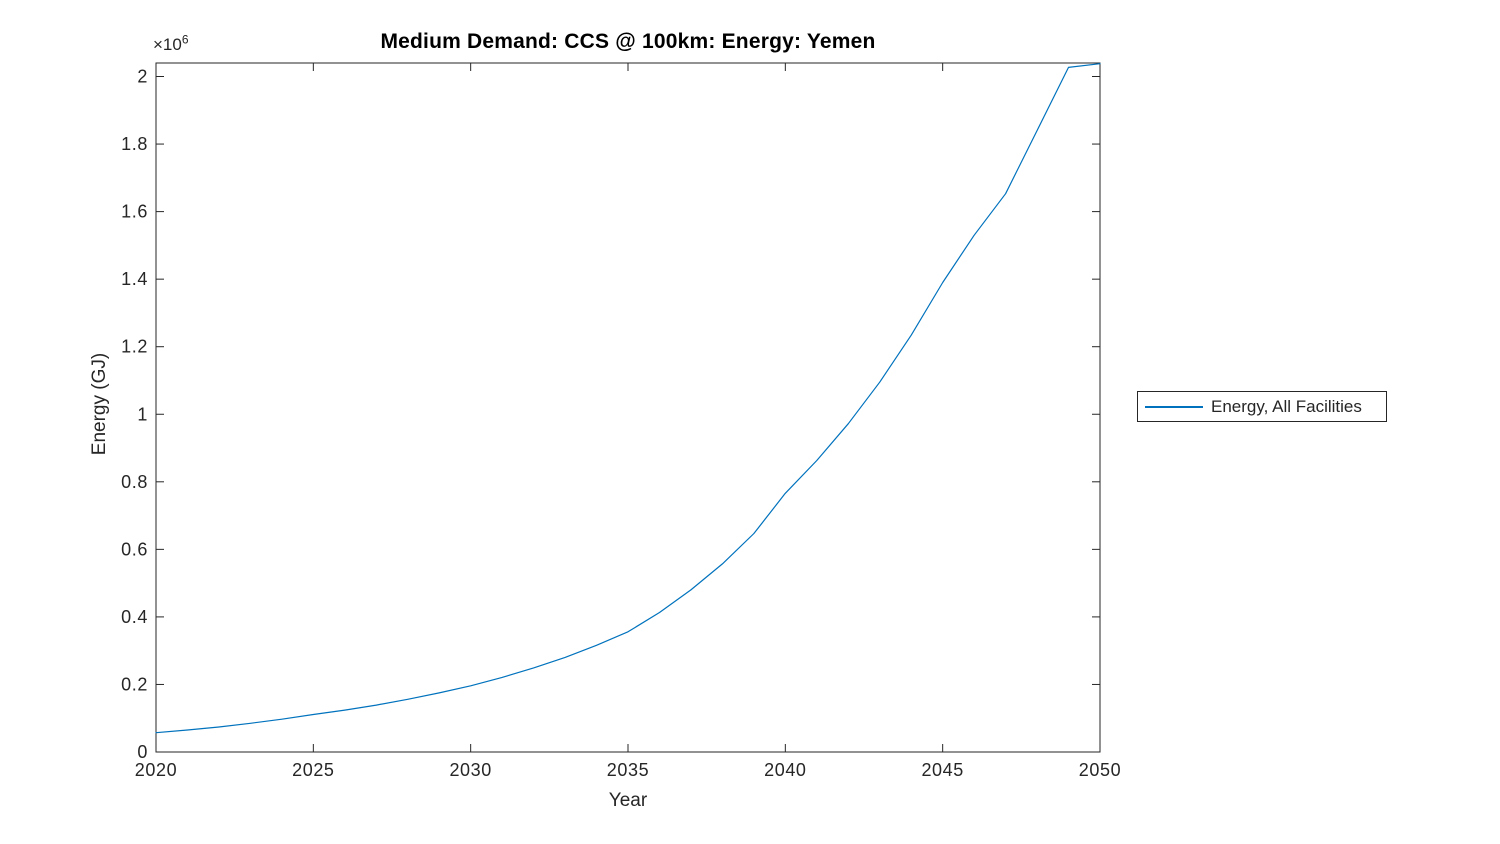 This screenshot has height=844, width=1500. I want to click on x-tick-label: 2050, so click(1100, 770).